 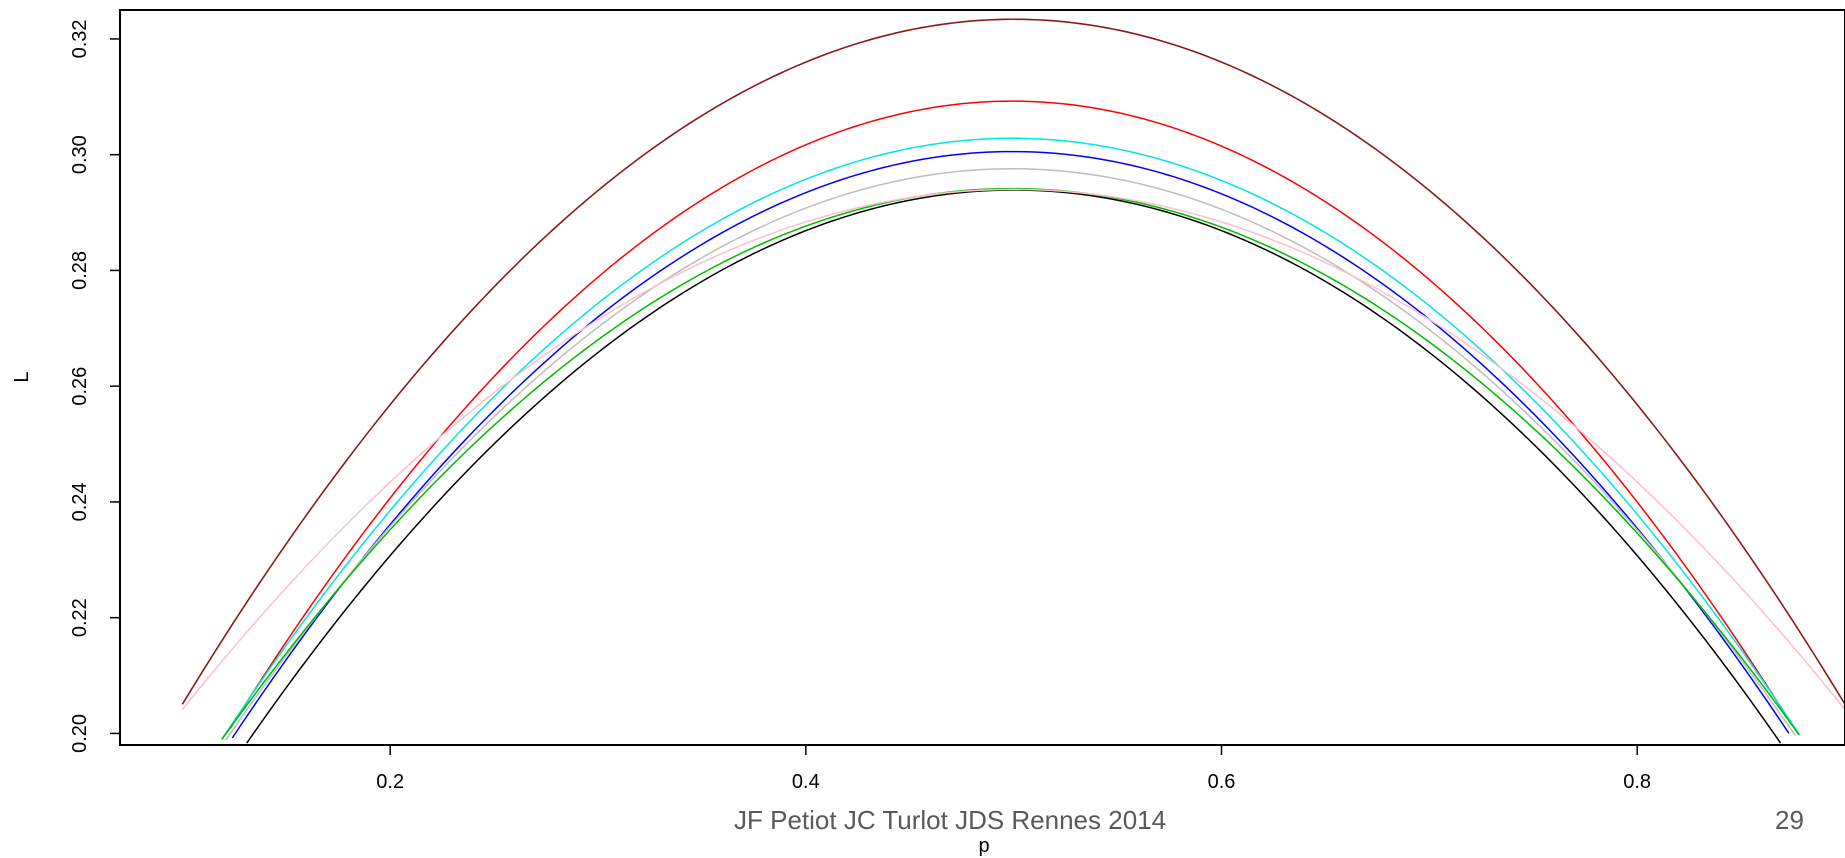 I want to click on footer-text: JF Petiot JC Turlot JDS Rennes 2014, so click(x=950, y=820).